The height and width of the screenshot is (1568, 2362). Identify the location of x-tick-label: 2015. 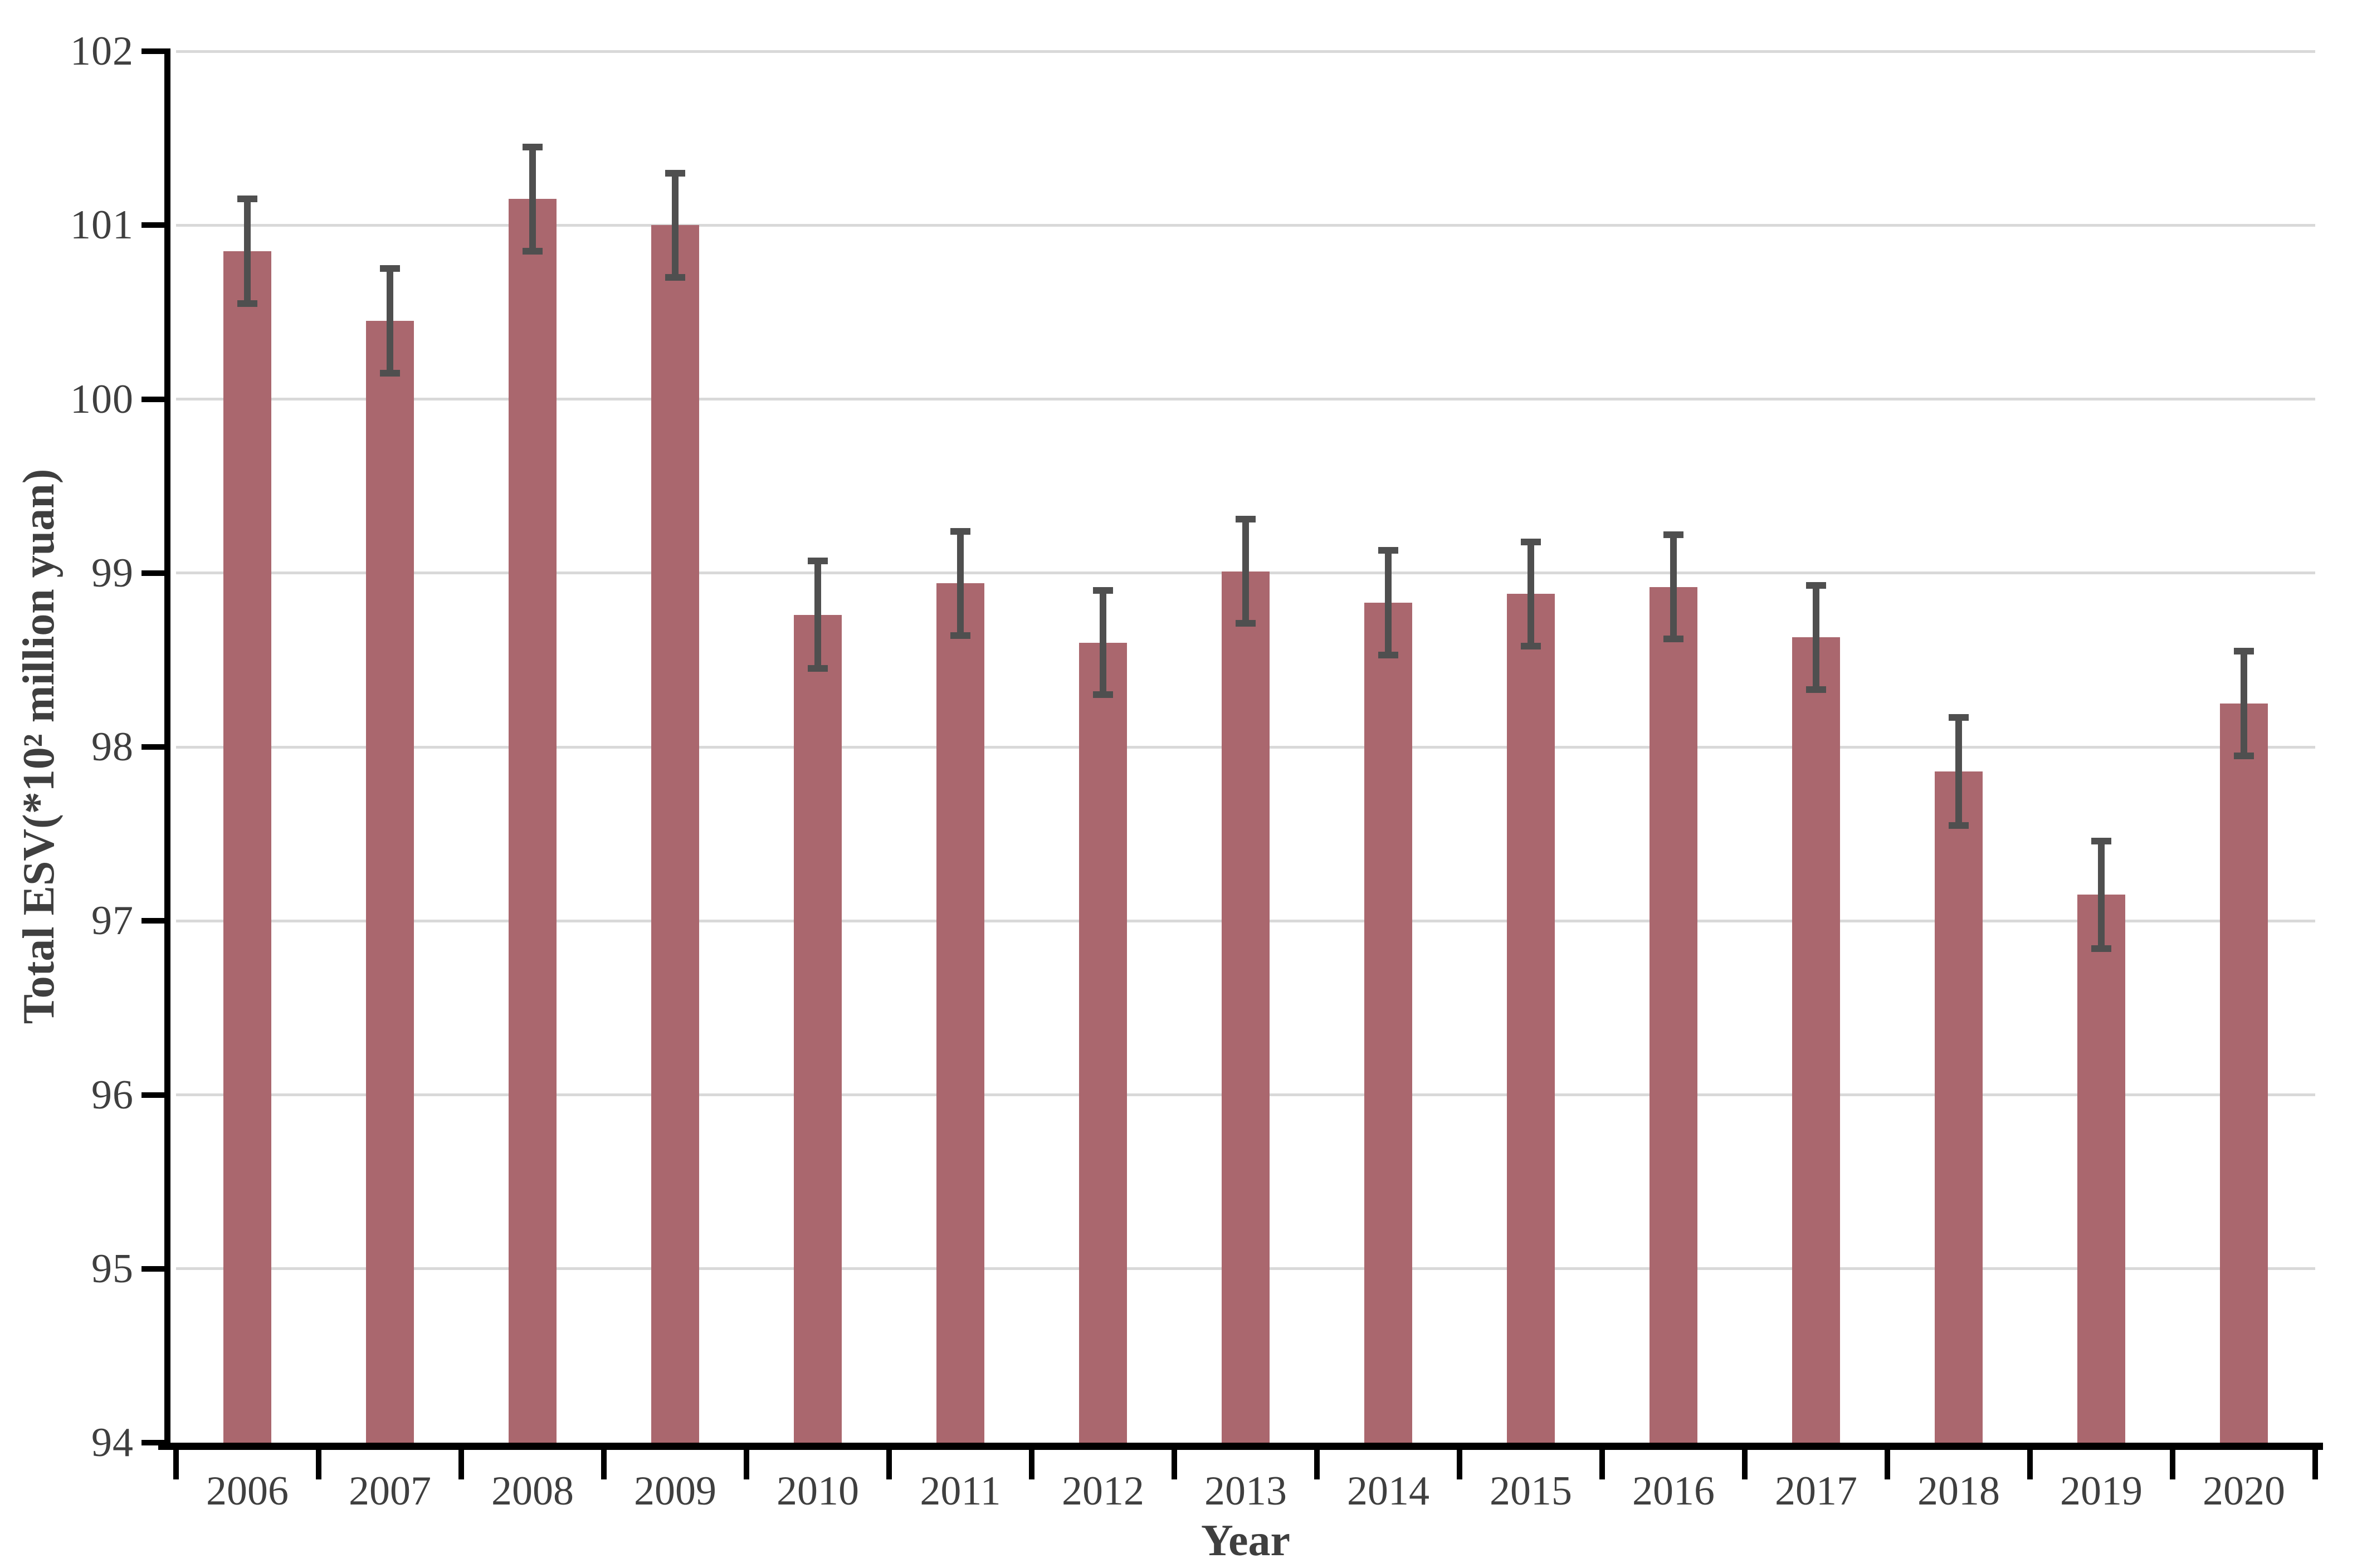
(1531, 1491).